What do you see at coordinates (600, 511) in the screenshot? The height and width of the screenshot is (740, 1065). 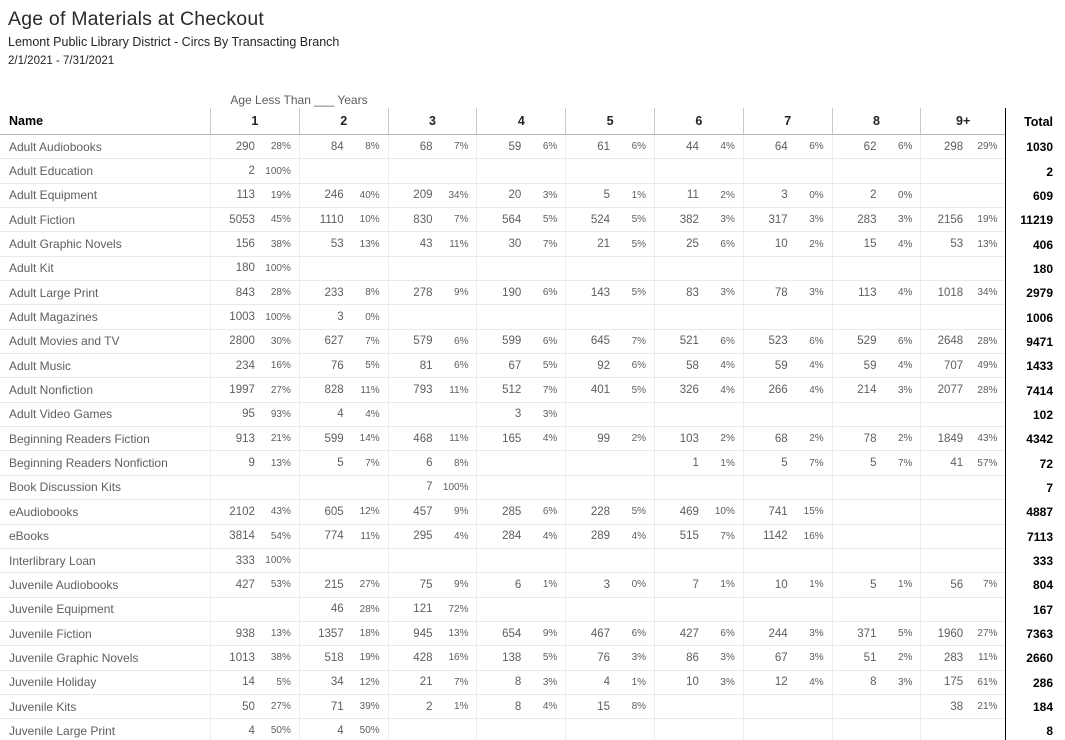 I see `count-value: 228` at bounding box center [600, 511].